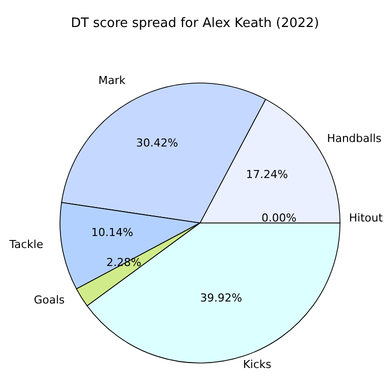  Describe the element at coordinates (279, 218) in the screenshot. I see `text: 0.00%` at that location.